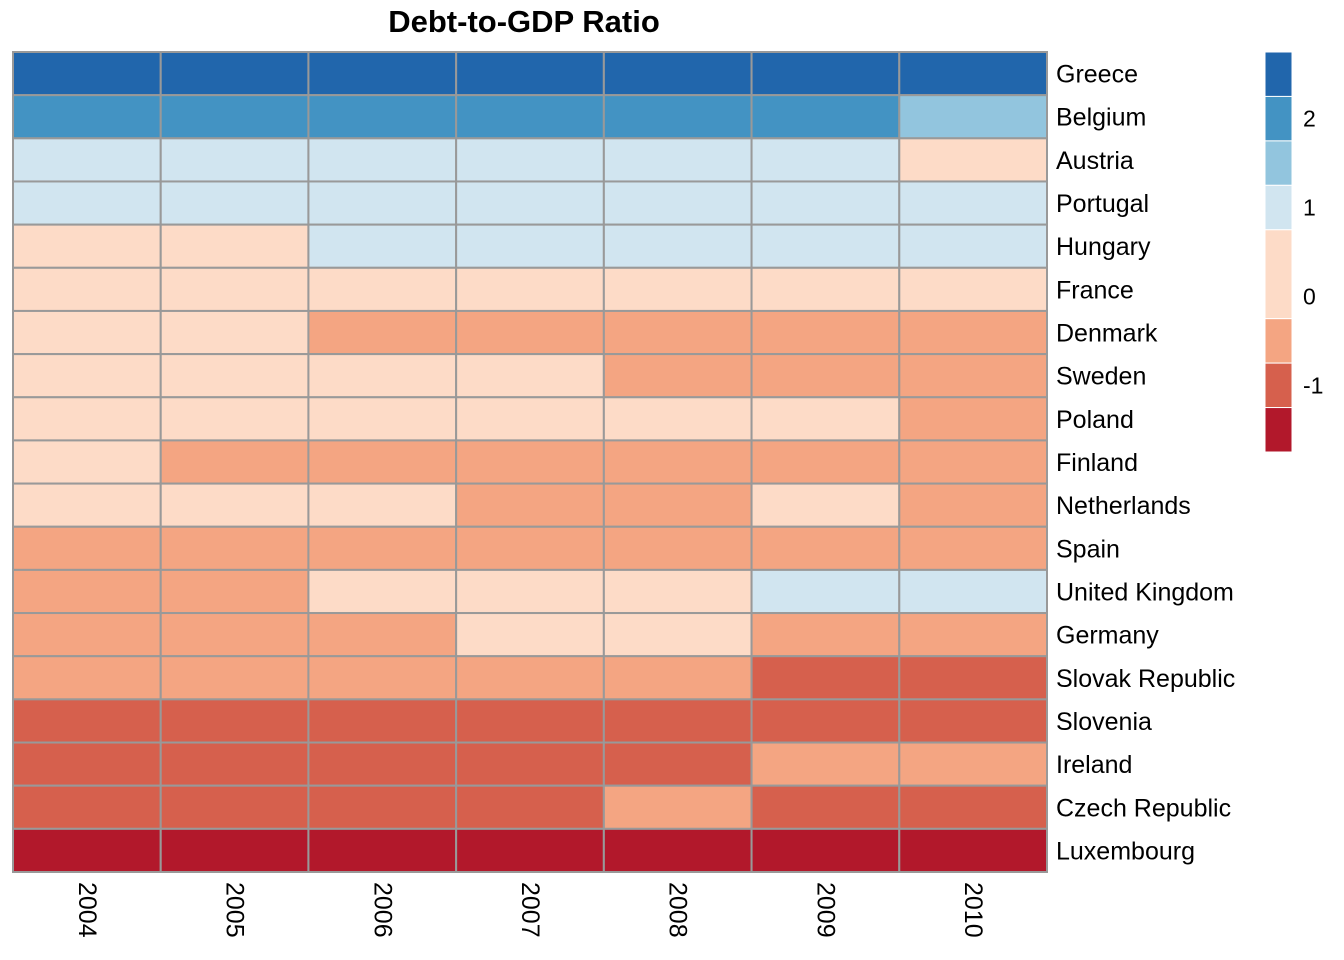  Describe the element at coordinates (973, 910) in the screenshot. I see `column-label: 2010` at that location.